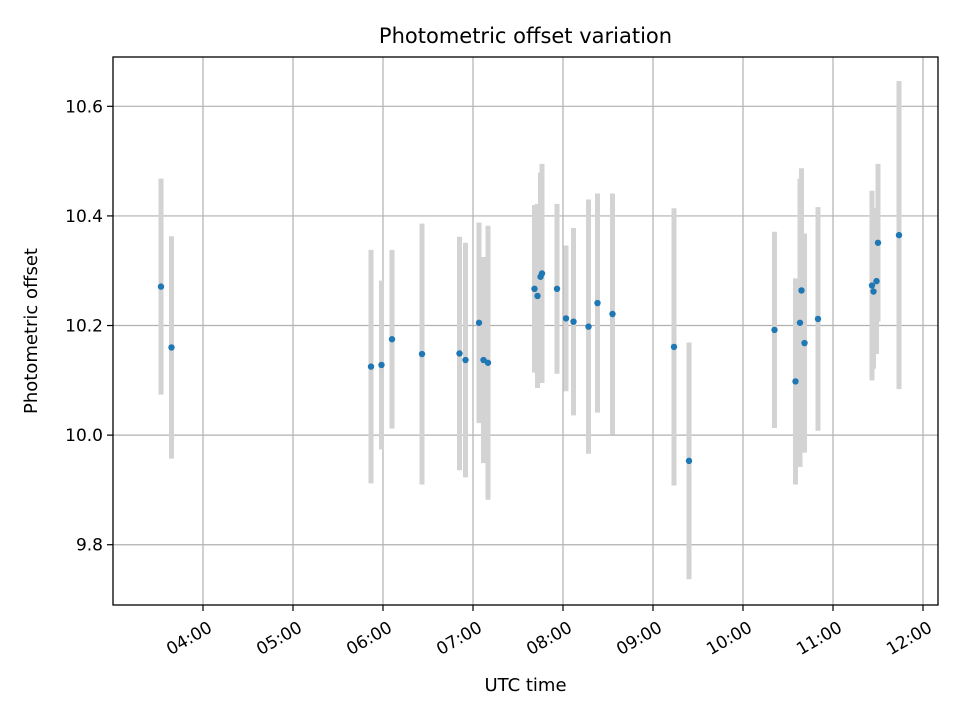 The height and width of the screenshot is (720, 960). What do you see at coordinates (31, 331) in the screenshot?
I see `y-axis-label: Photometric offset` at bounding box center [31, 331].